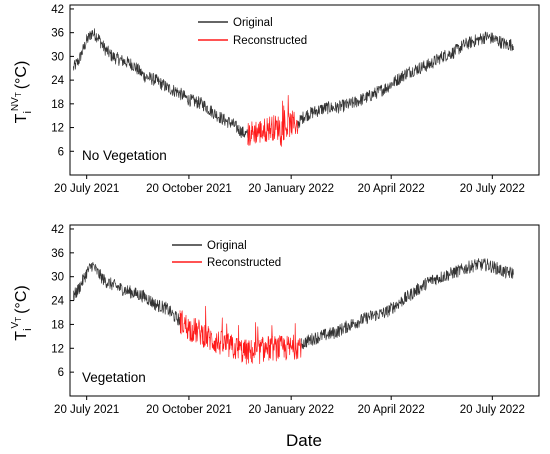  What do you see at coordinates (252, 32) in the screenshot?
I see `legend-no-vegetation: Original Reconstructed` at bounding box center [252, 32].